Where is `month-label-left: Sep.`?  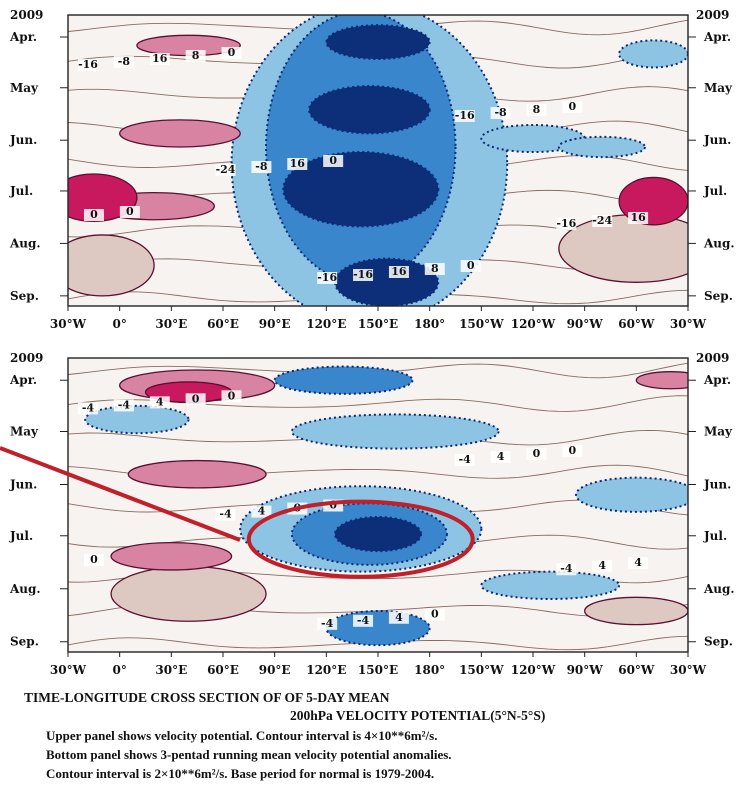
month-label-left: Sep. is located at coordinates (24, 642).